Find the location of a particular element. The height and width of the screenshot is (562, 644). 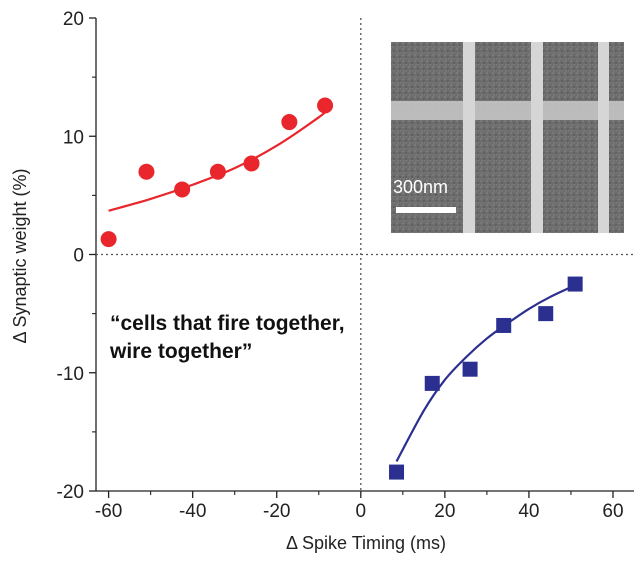

x-tick-label: -60 is located at coordinates (108, 511).